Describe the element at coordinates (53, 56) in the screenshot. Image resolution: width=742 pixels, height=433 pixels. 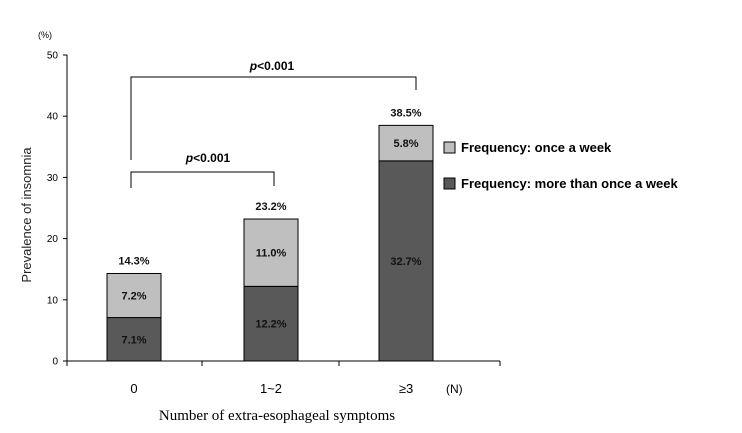
I see `y-tick-label: 50` at that location.